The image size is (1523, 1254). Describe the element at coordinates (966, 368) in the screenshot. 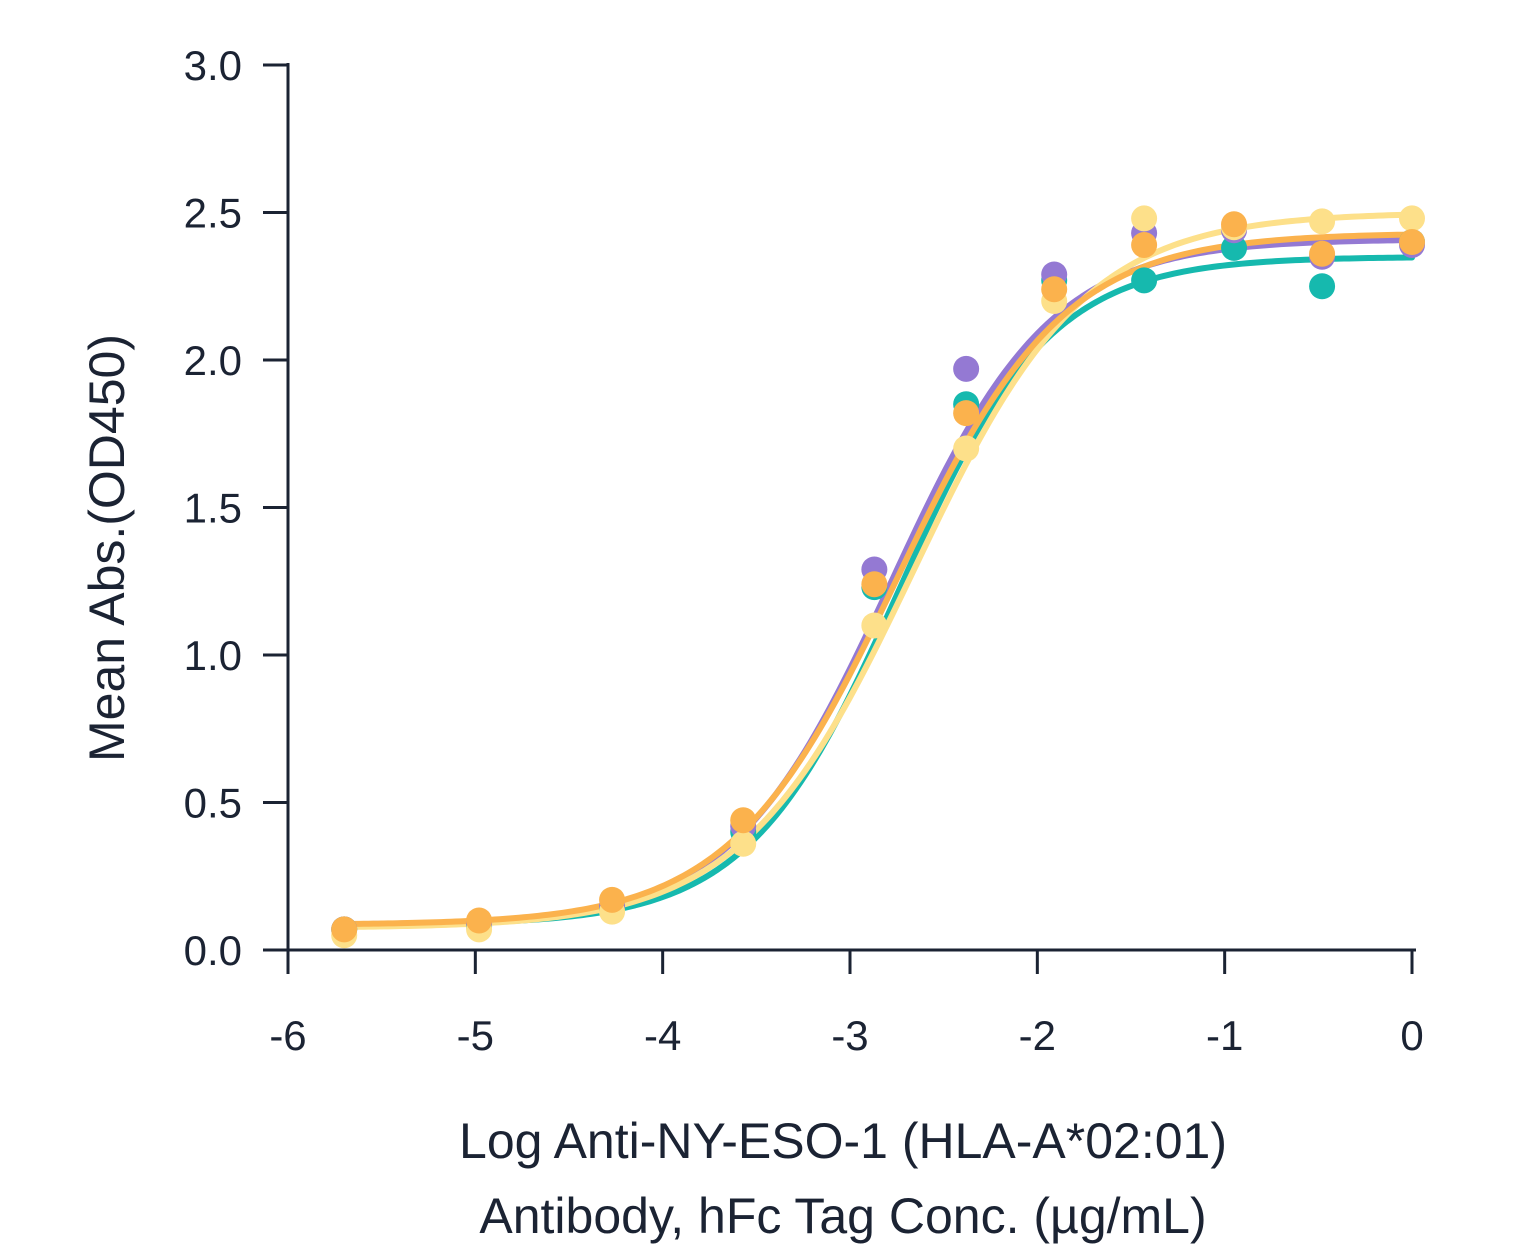

I see `series-2-point` at that location.